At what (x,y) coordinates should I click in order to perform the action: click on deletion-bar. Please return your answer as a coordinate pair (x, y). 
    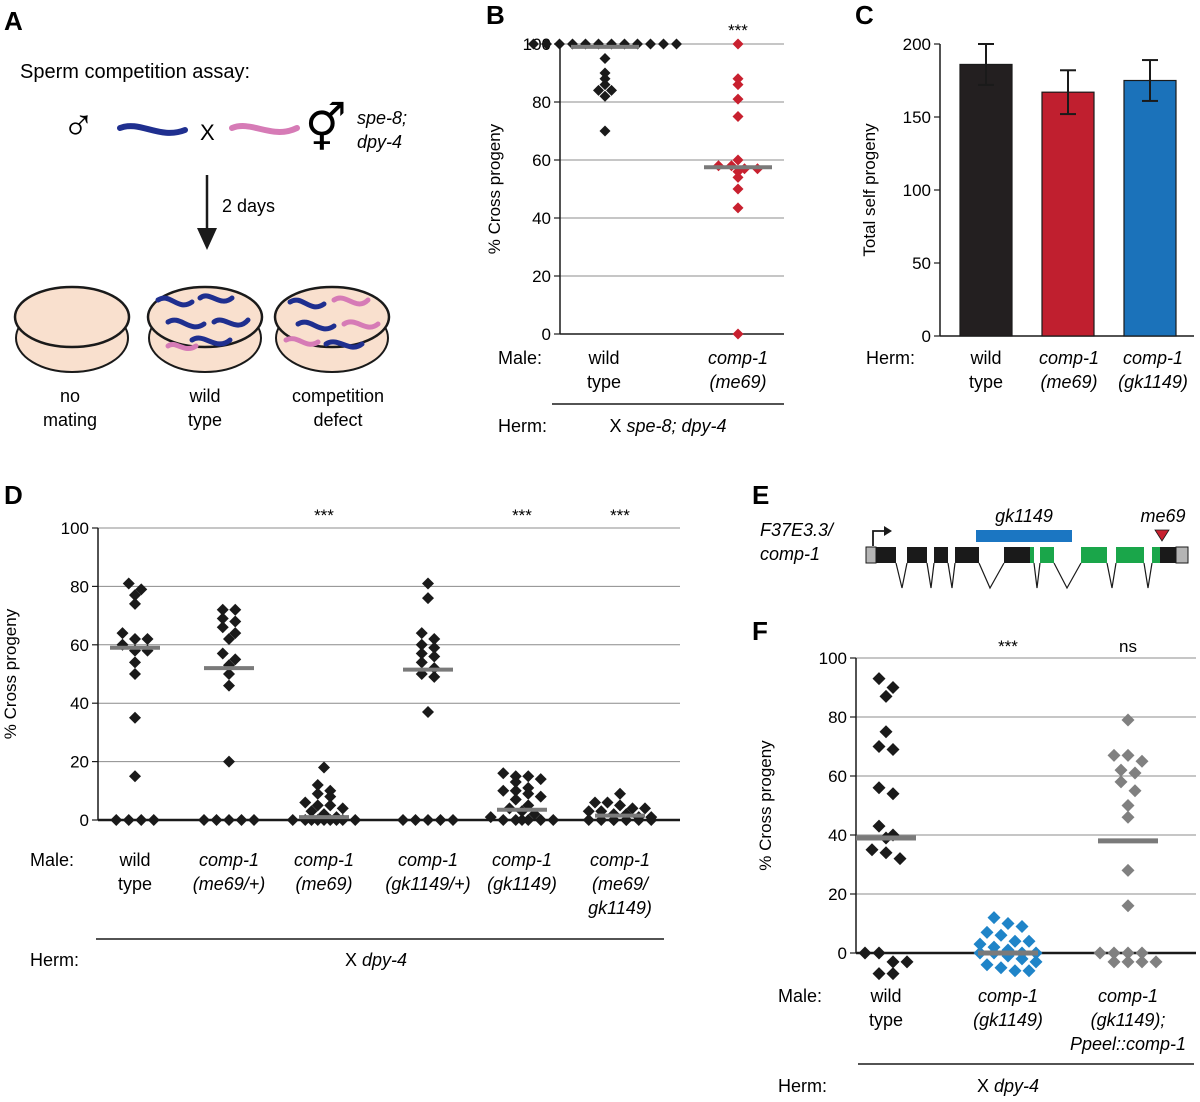
    Looking at the image, I should click on (1024, 536).